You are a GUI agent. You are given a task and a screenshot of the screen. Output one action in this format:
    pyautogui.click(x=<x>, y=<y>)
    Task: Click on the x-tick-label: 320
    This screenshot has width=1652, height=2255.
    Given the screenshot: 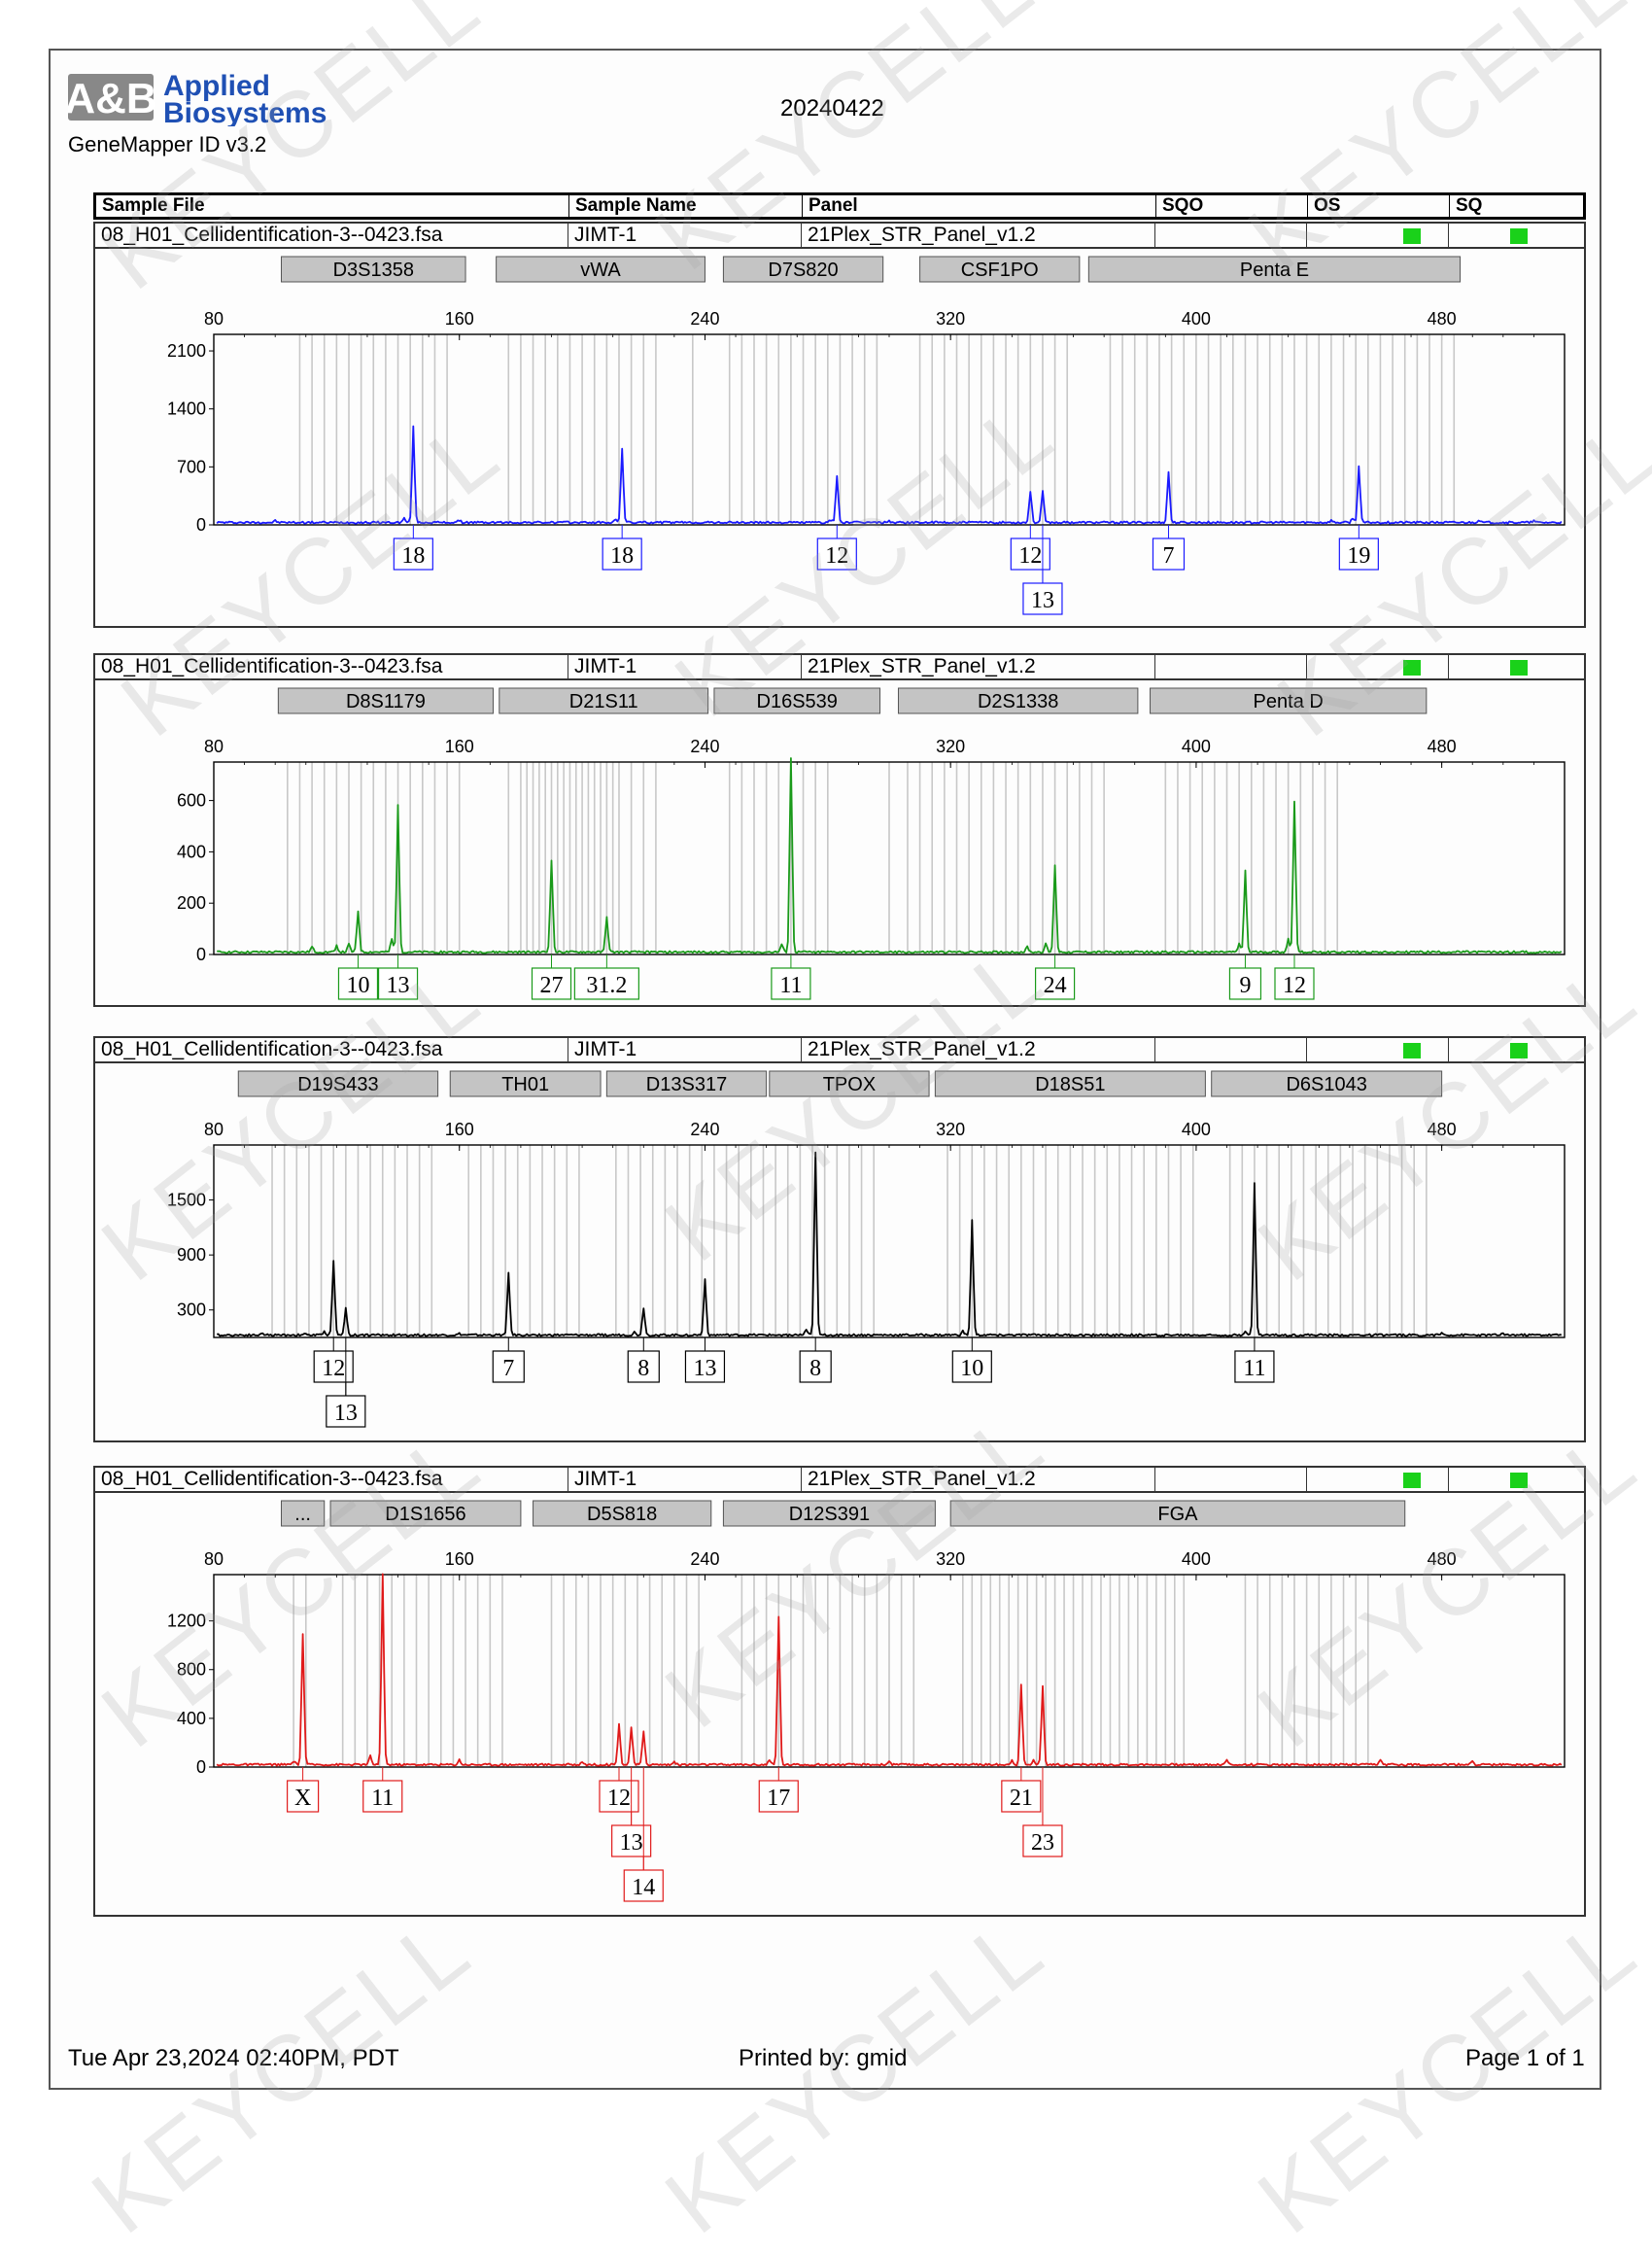 What is the action you would take?
    pyautogui.click(x=951, y=746)
    